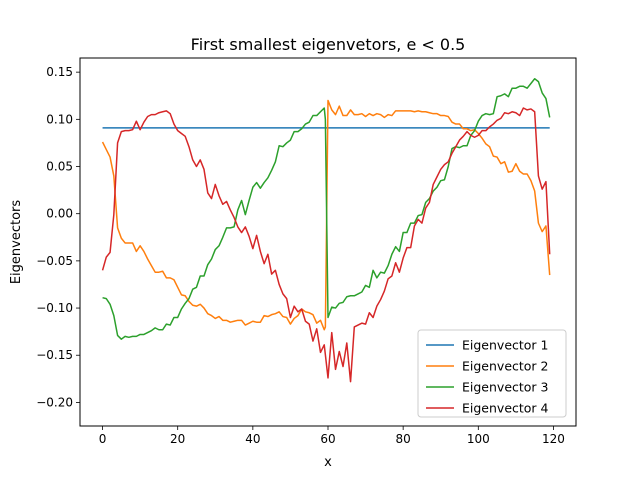 Image resolution: width=640 pixels, height=480 pixels. Describe the element at coordinates (58, 237) in the screenshot. I see `y-axis: −0.20 −0.15 −0.10 −0.05 0.00 0.05 0.10 0.15` at that location.